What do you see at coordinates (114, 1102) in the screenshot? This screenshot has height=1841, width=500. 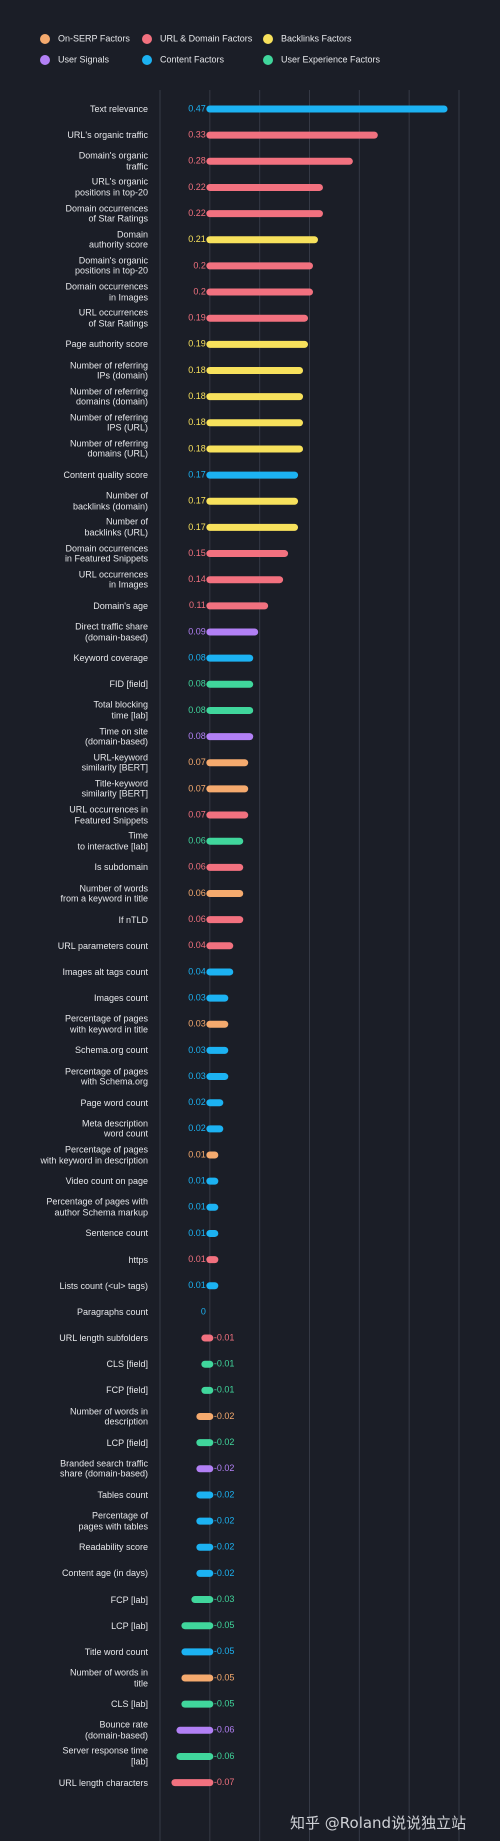 I see `category-label: Page word count` at bounding box center [114, 1102].